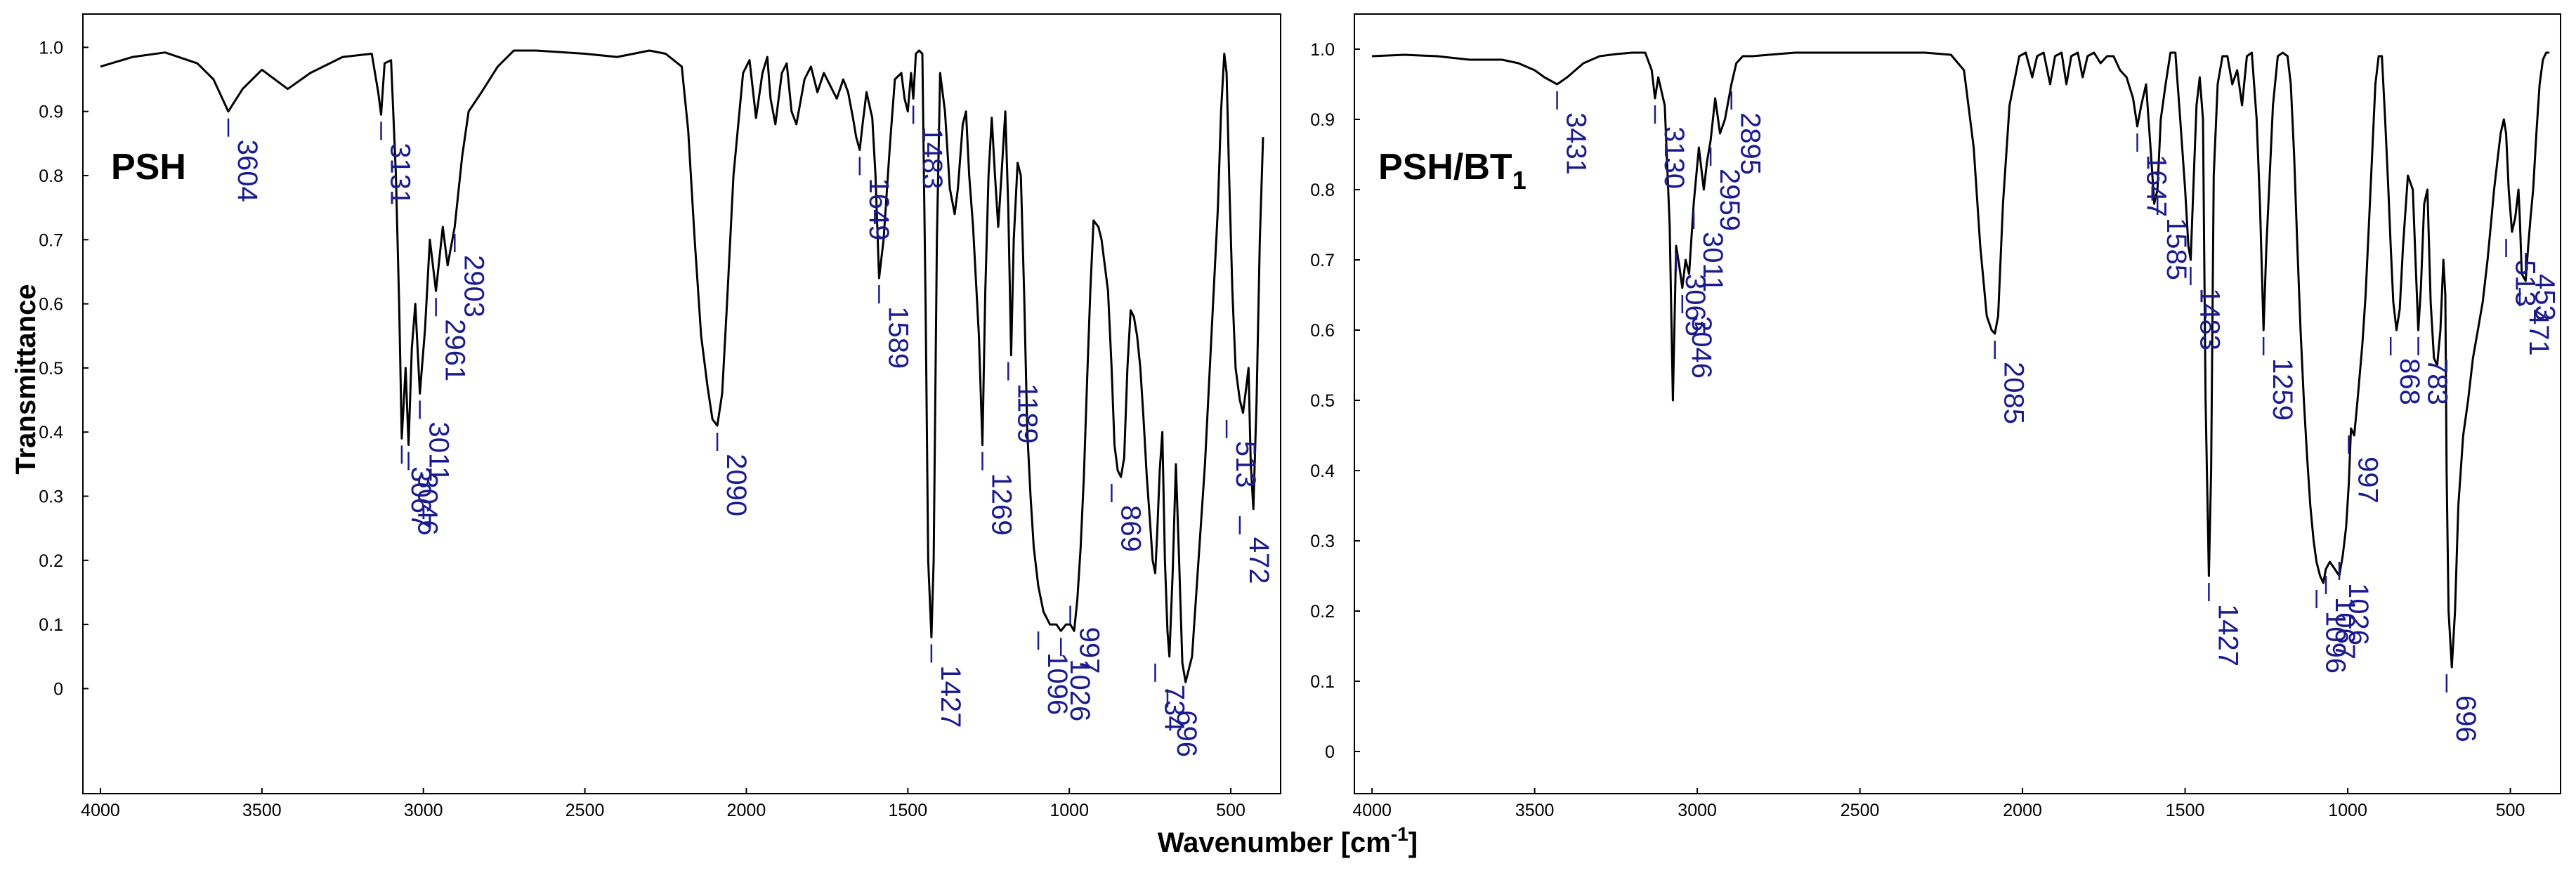  Describe the element at coordinates (1258, 560) in the screenshot. I see `peak-label: 472` at that location.